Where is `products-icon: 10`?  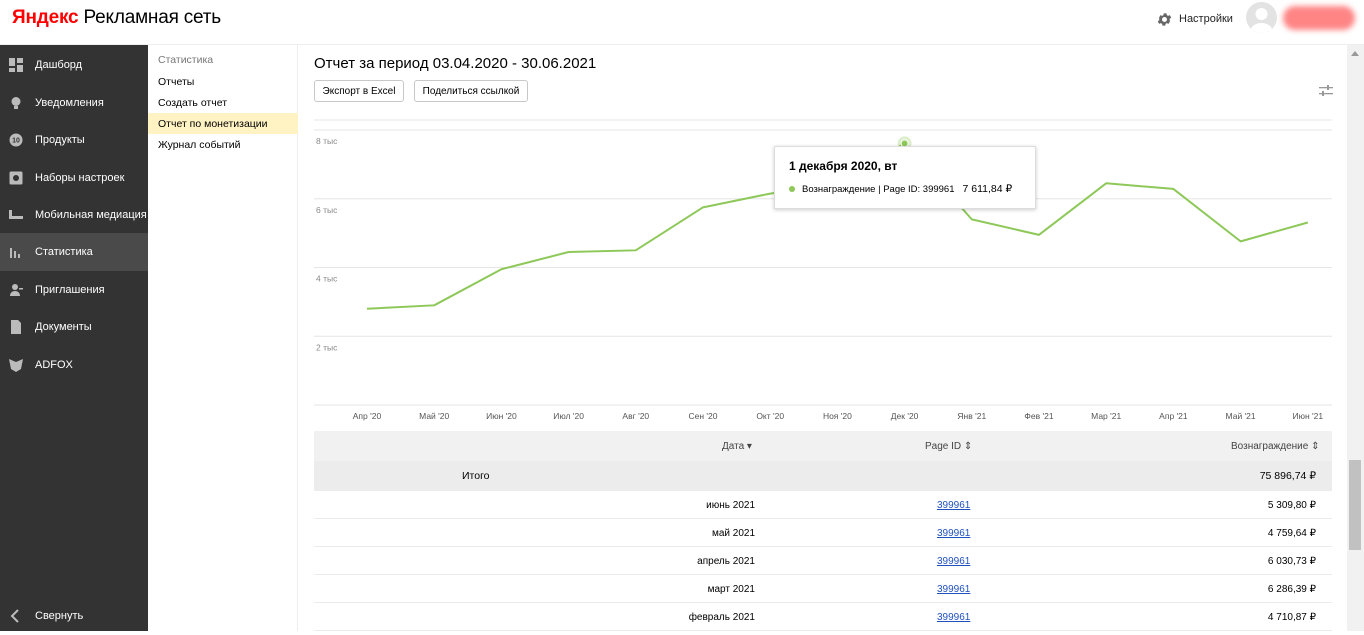
products-icon: 10 is located at coordinates (16, 140).